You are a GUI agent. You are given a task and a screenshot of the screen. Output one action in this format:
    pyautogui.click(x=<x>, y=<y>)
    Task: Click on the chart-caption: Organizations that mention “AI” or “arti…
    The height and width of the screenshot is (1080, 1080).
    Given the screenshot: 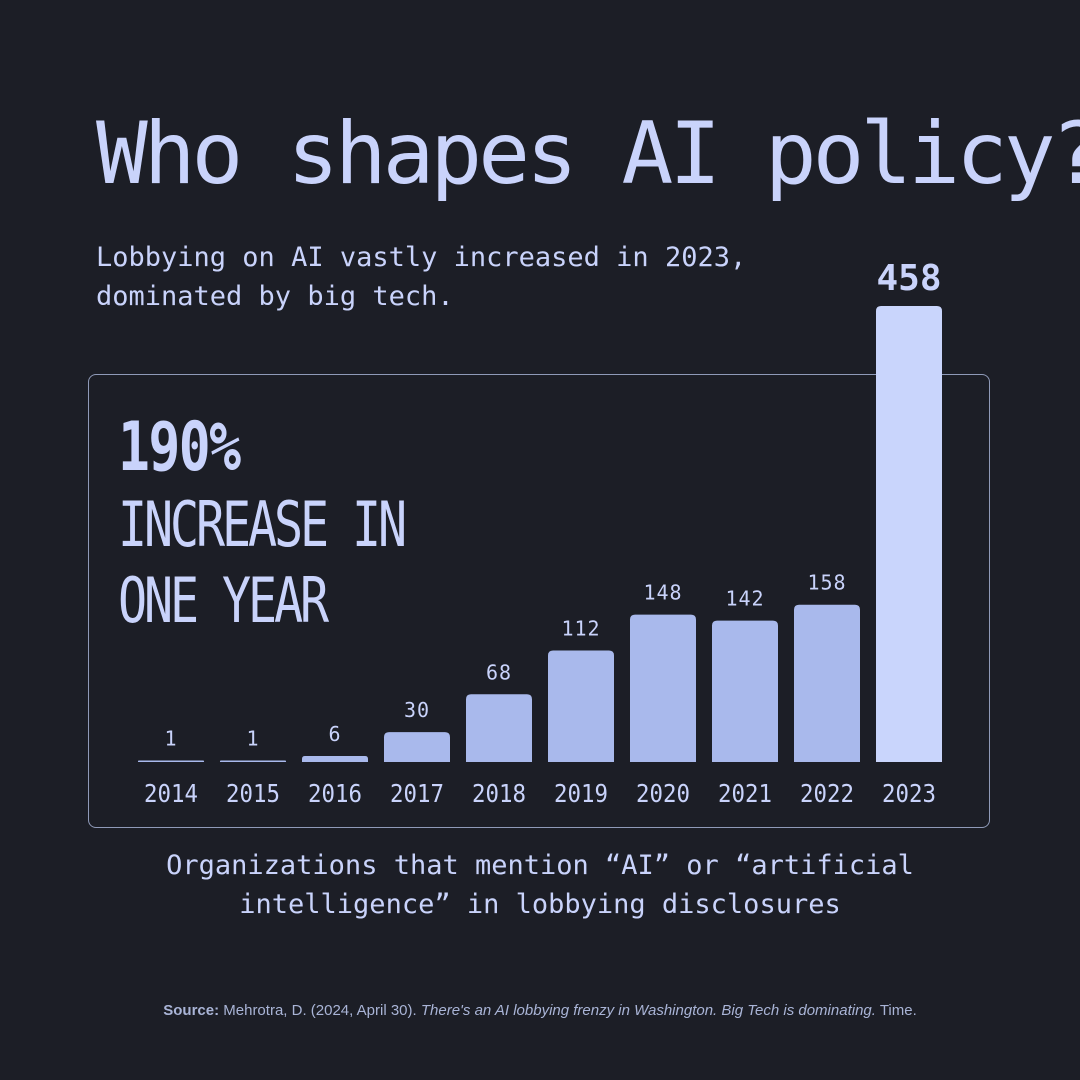 What is the action you would take?
    pyautogui.click(x=540, y=885)
    